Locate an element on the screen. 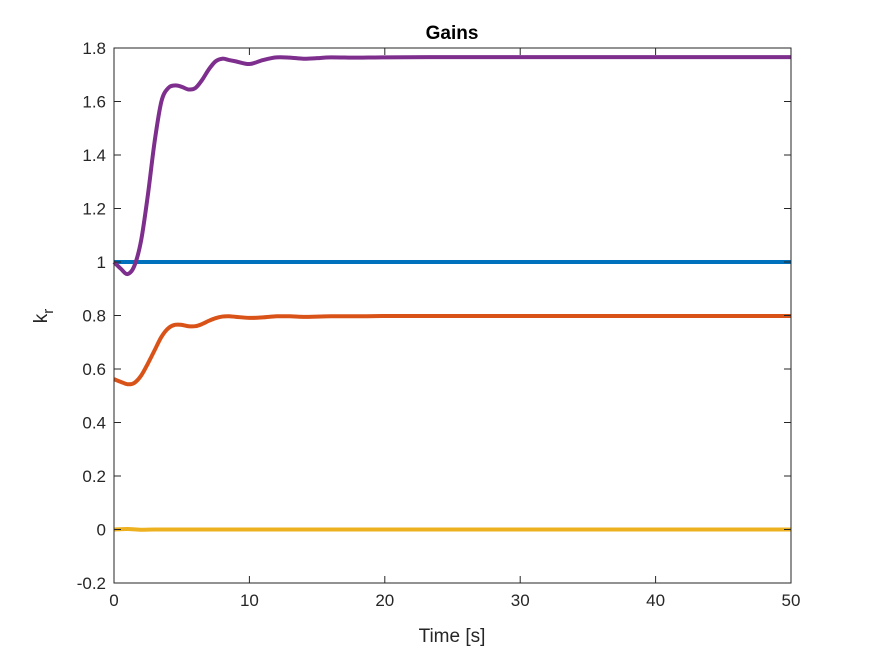 The image size is (875, 656). y-tick-label: 1 is located at coordinates (101, 262).